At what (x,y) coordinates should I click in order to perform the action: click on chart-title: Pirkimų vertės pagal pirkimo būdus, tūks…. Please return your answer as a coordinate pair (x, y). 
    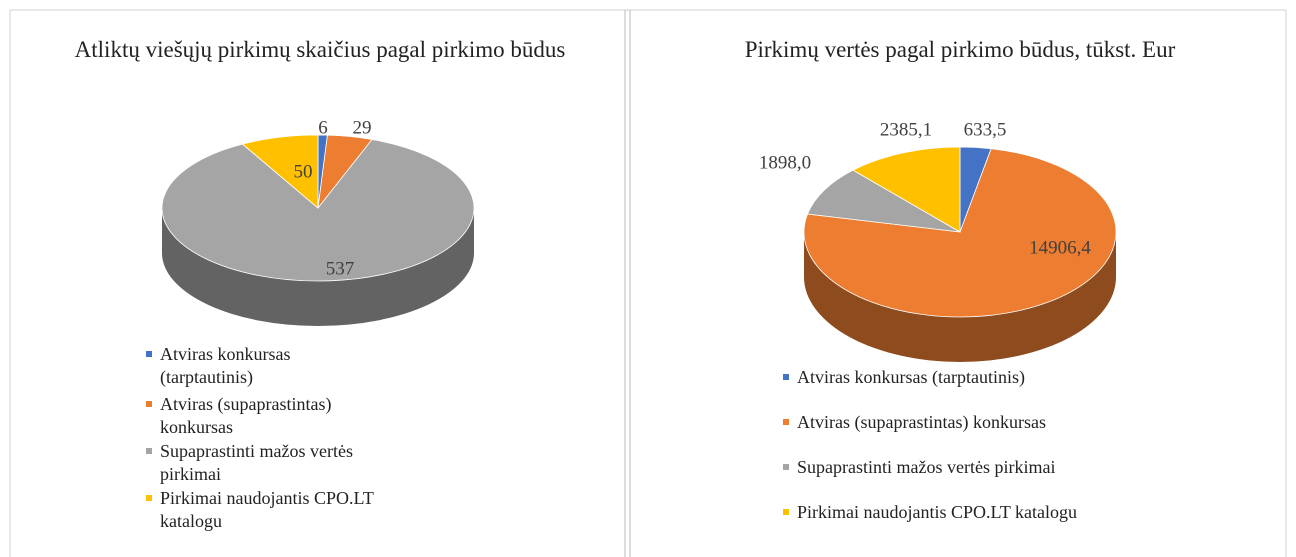
    Looking at the image, I should click on (960, 49).